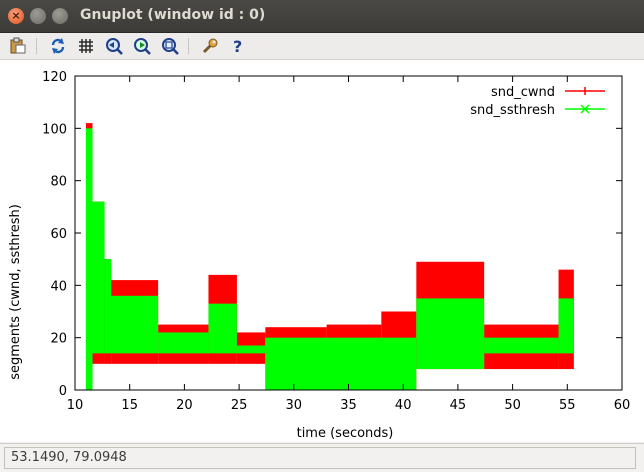 This screenshot has width=644, height=472. What do you see at coordinates (58, 286) in the screenshot?
I see `y-tick-label: 40` at bounding box center [58, 286].